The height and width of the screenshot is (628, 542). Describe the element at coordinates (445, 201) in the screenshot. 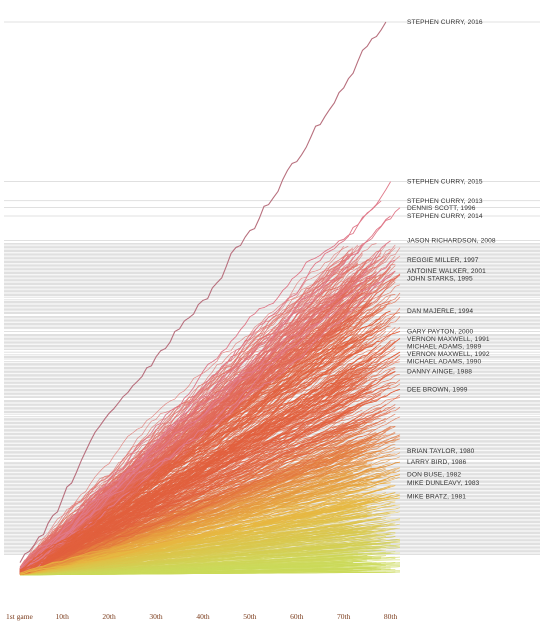

I see `series-label: STEPHEN CURRY, 2013` at that location.